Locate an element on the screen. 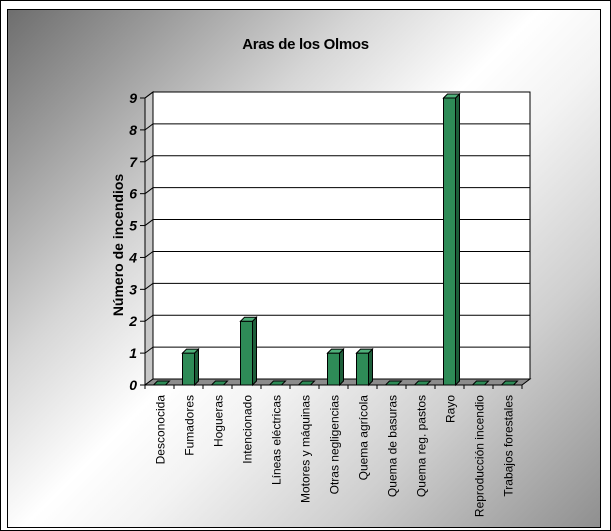 Image resolution: width=611 pixels, height=531 pixels. x-tick-label: Rayo is located at coordinates (451, 409).